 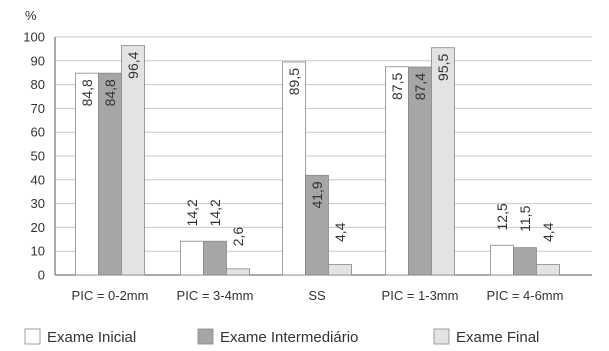 I want to click on data-label: 96,4, so click(x=133, y=64).